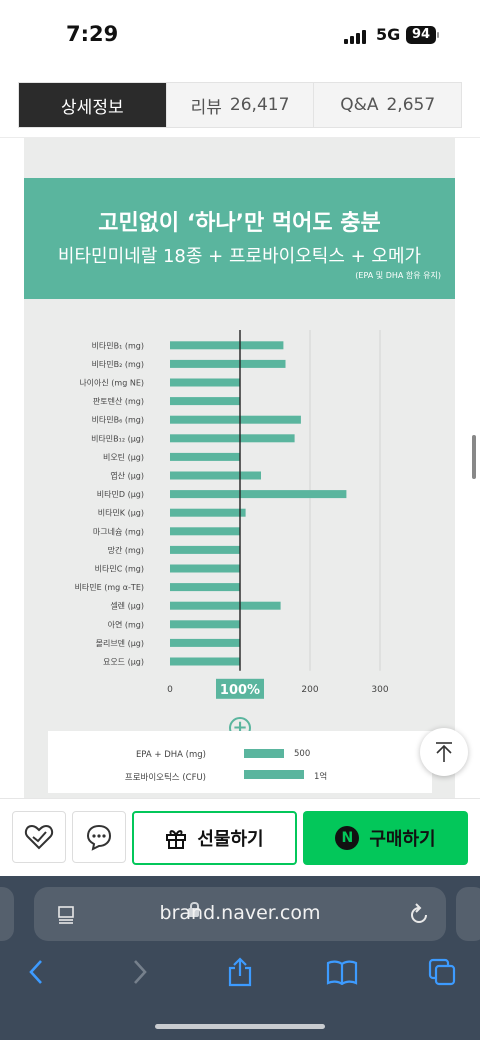 Image resolution: width=480 pixels, height=1040 pixels. Describe the element at coordinates (165, 778) in the screenshot. I see `supplement-label: 프로바이오틱스 (CFU)` at that location.